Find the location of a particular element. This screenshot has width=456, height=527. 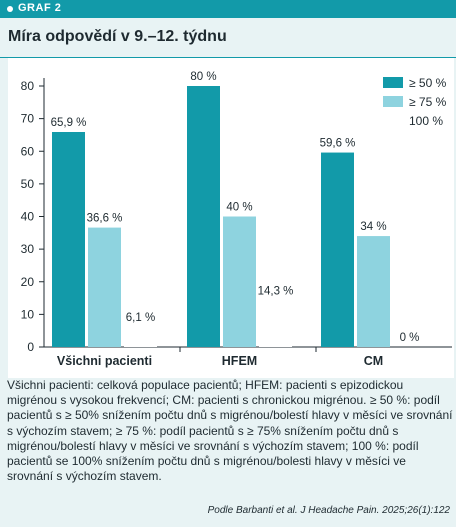

figure-header-bar: GRAF 2 is located at coordinates (228, 9).